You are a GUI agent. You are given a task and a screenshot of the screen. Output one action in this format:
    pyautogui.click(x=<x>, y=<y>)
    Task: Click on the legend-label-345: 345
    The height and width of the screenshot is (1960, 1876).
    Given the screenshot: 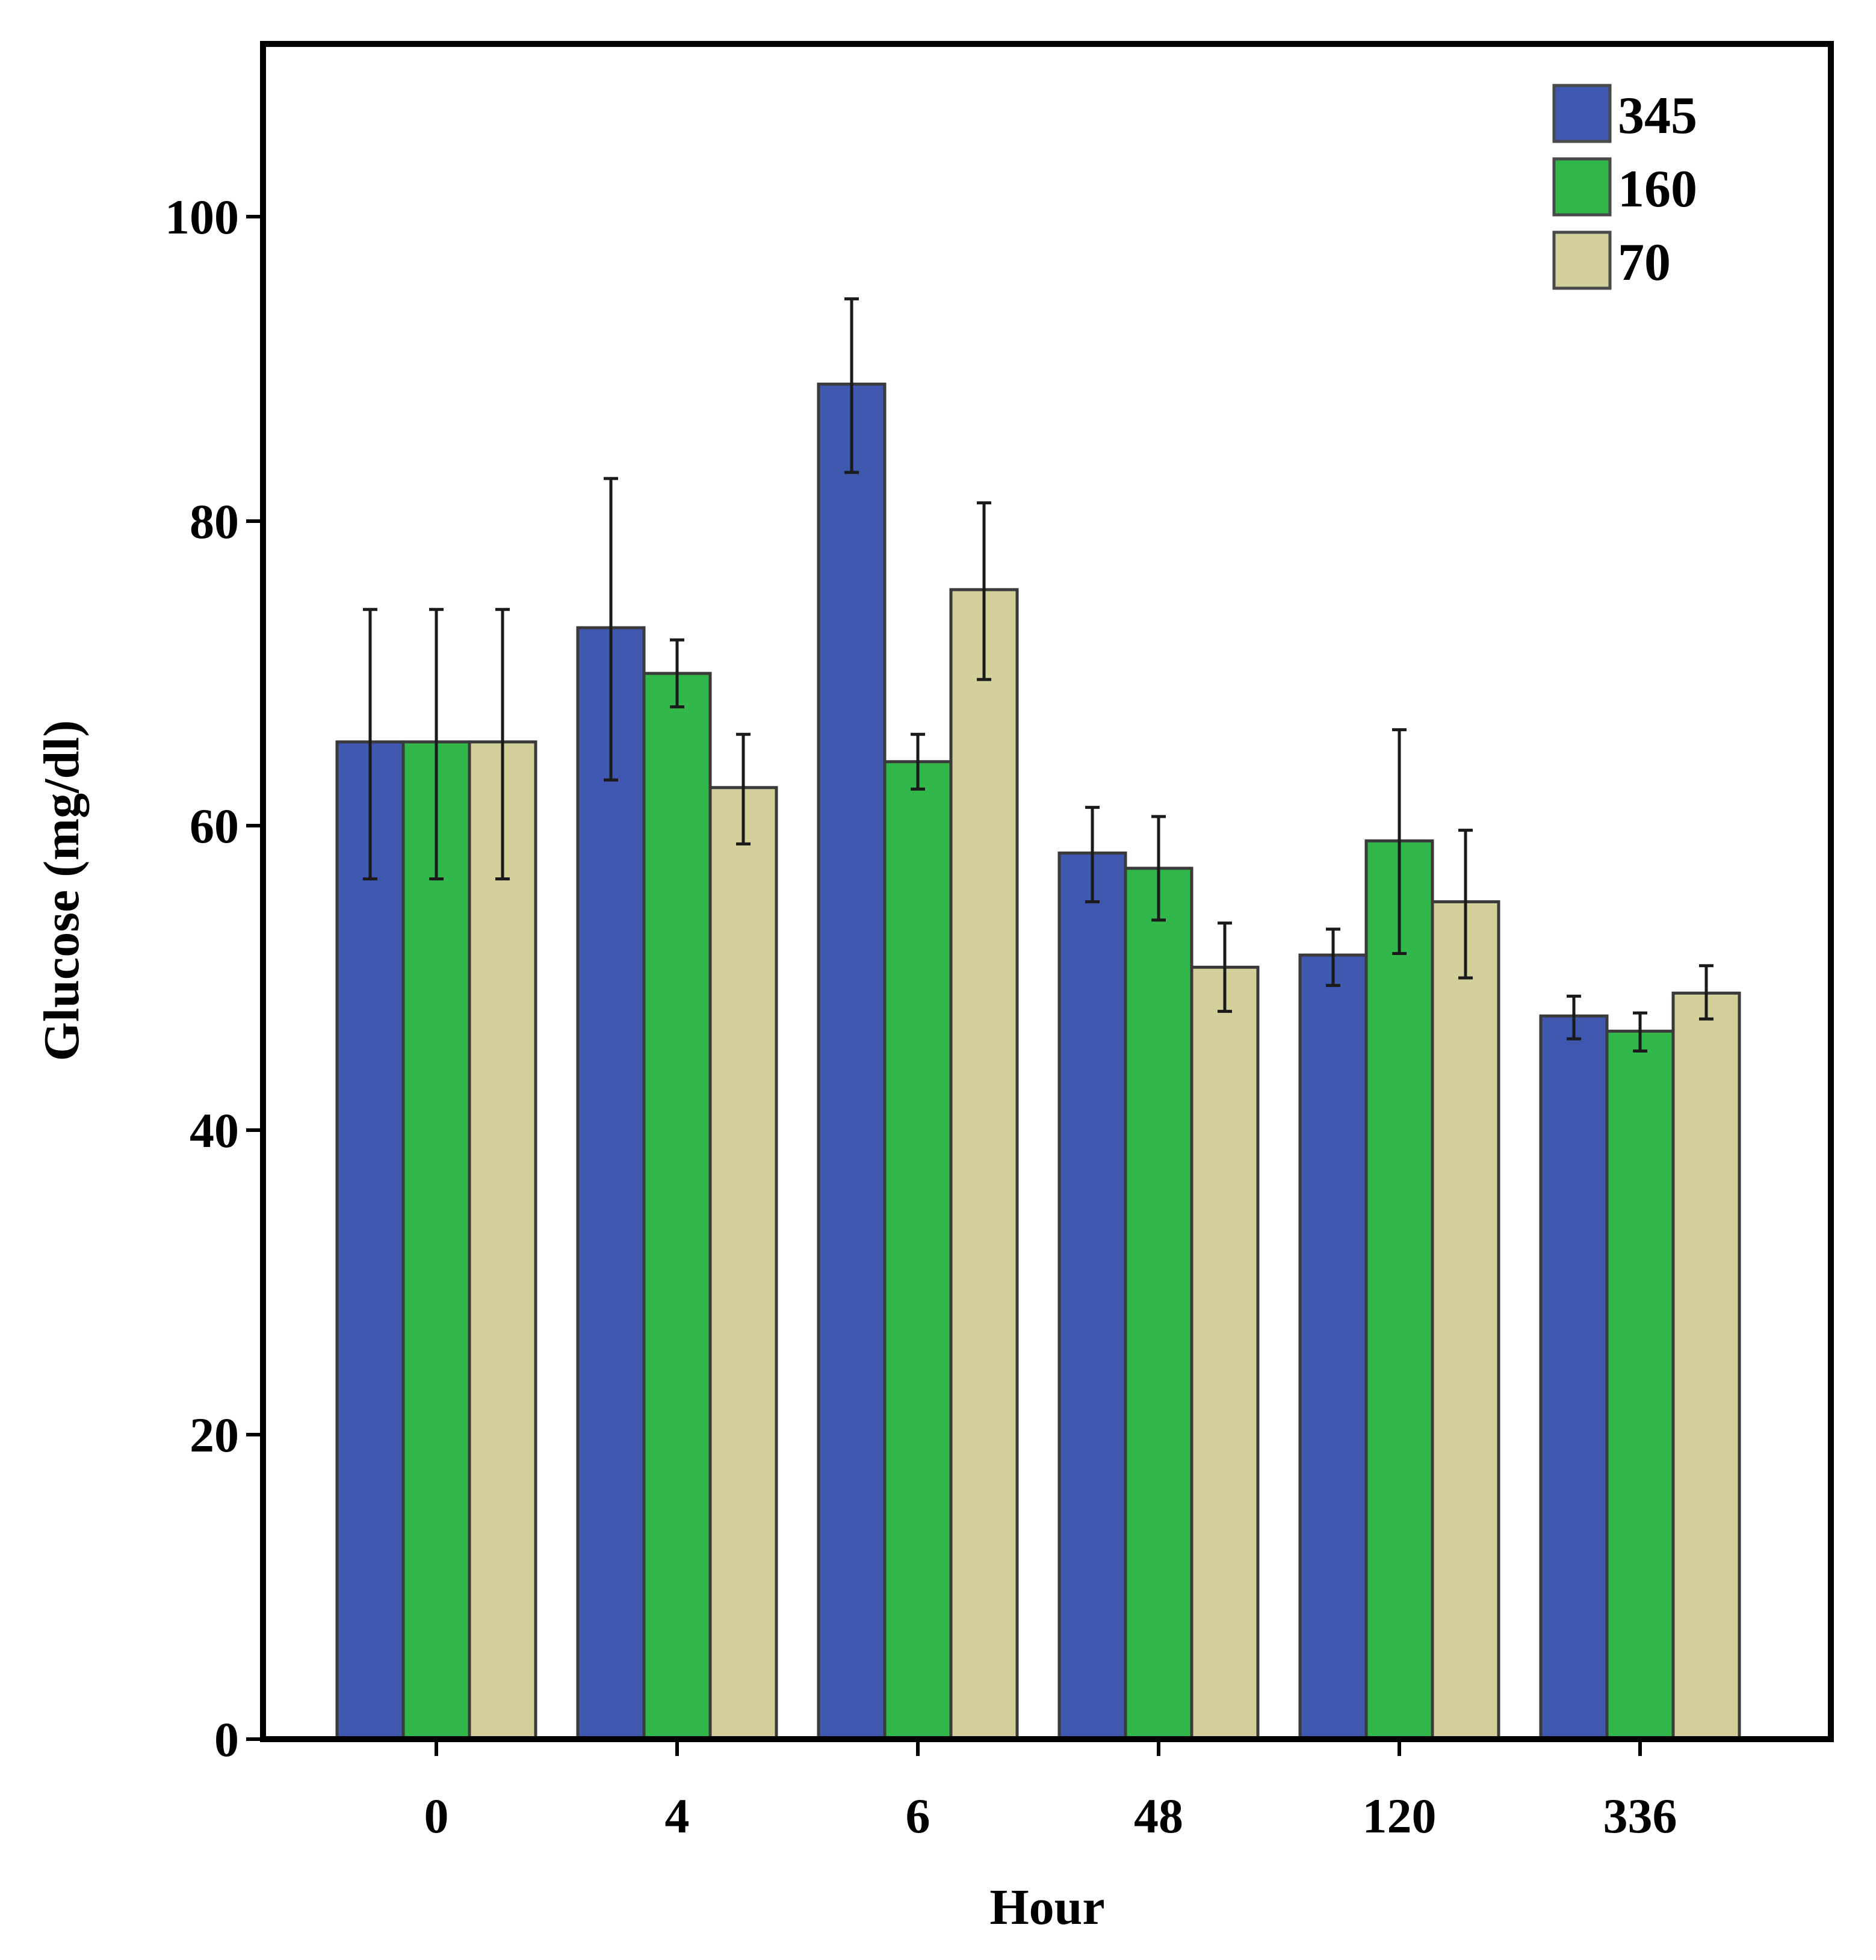 What is the action you would take?
    pyautogui.click(x=1658, y=116)
    